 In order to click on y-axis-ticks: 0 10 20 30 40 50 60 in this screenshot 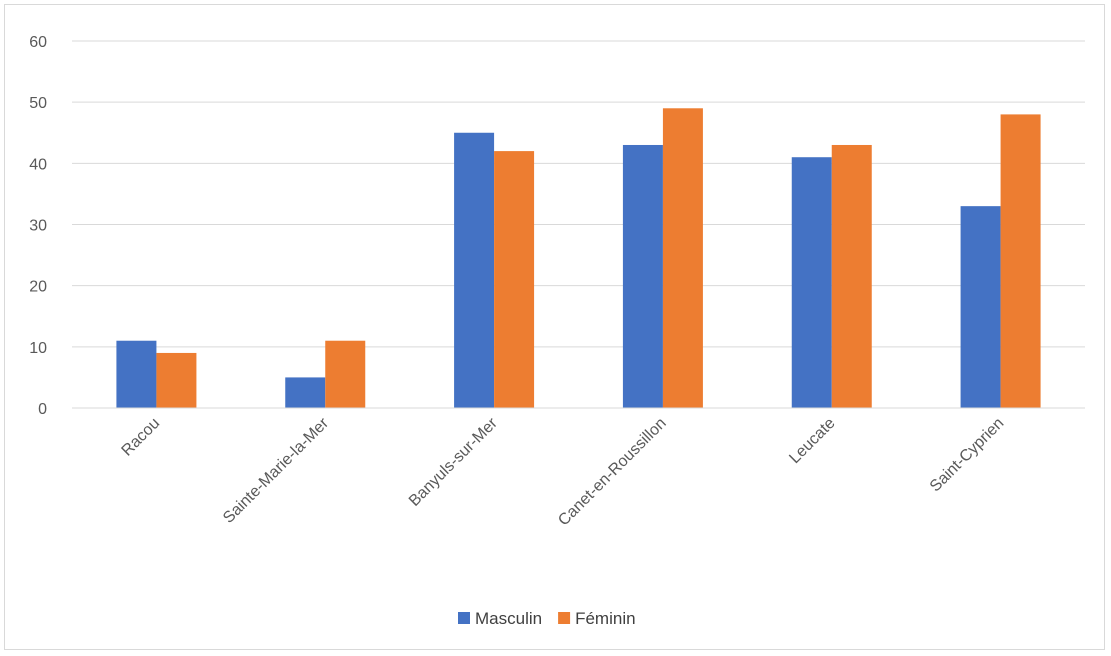, I will do `click(38, 226)`.